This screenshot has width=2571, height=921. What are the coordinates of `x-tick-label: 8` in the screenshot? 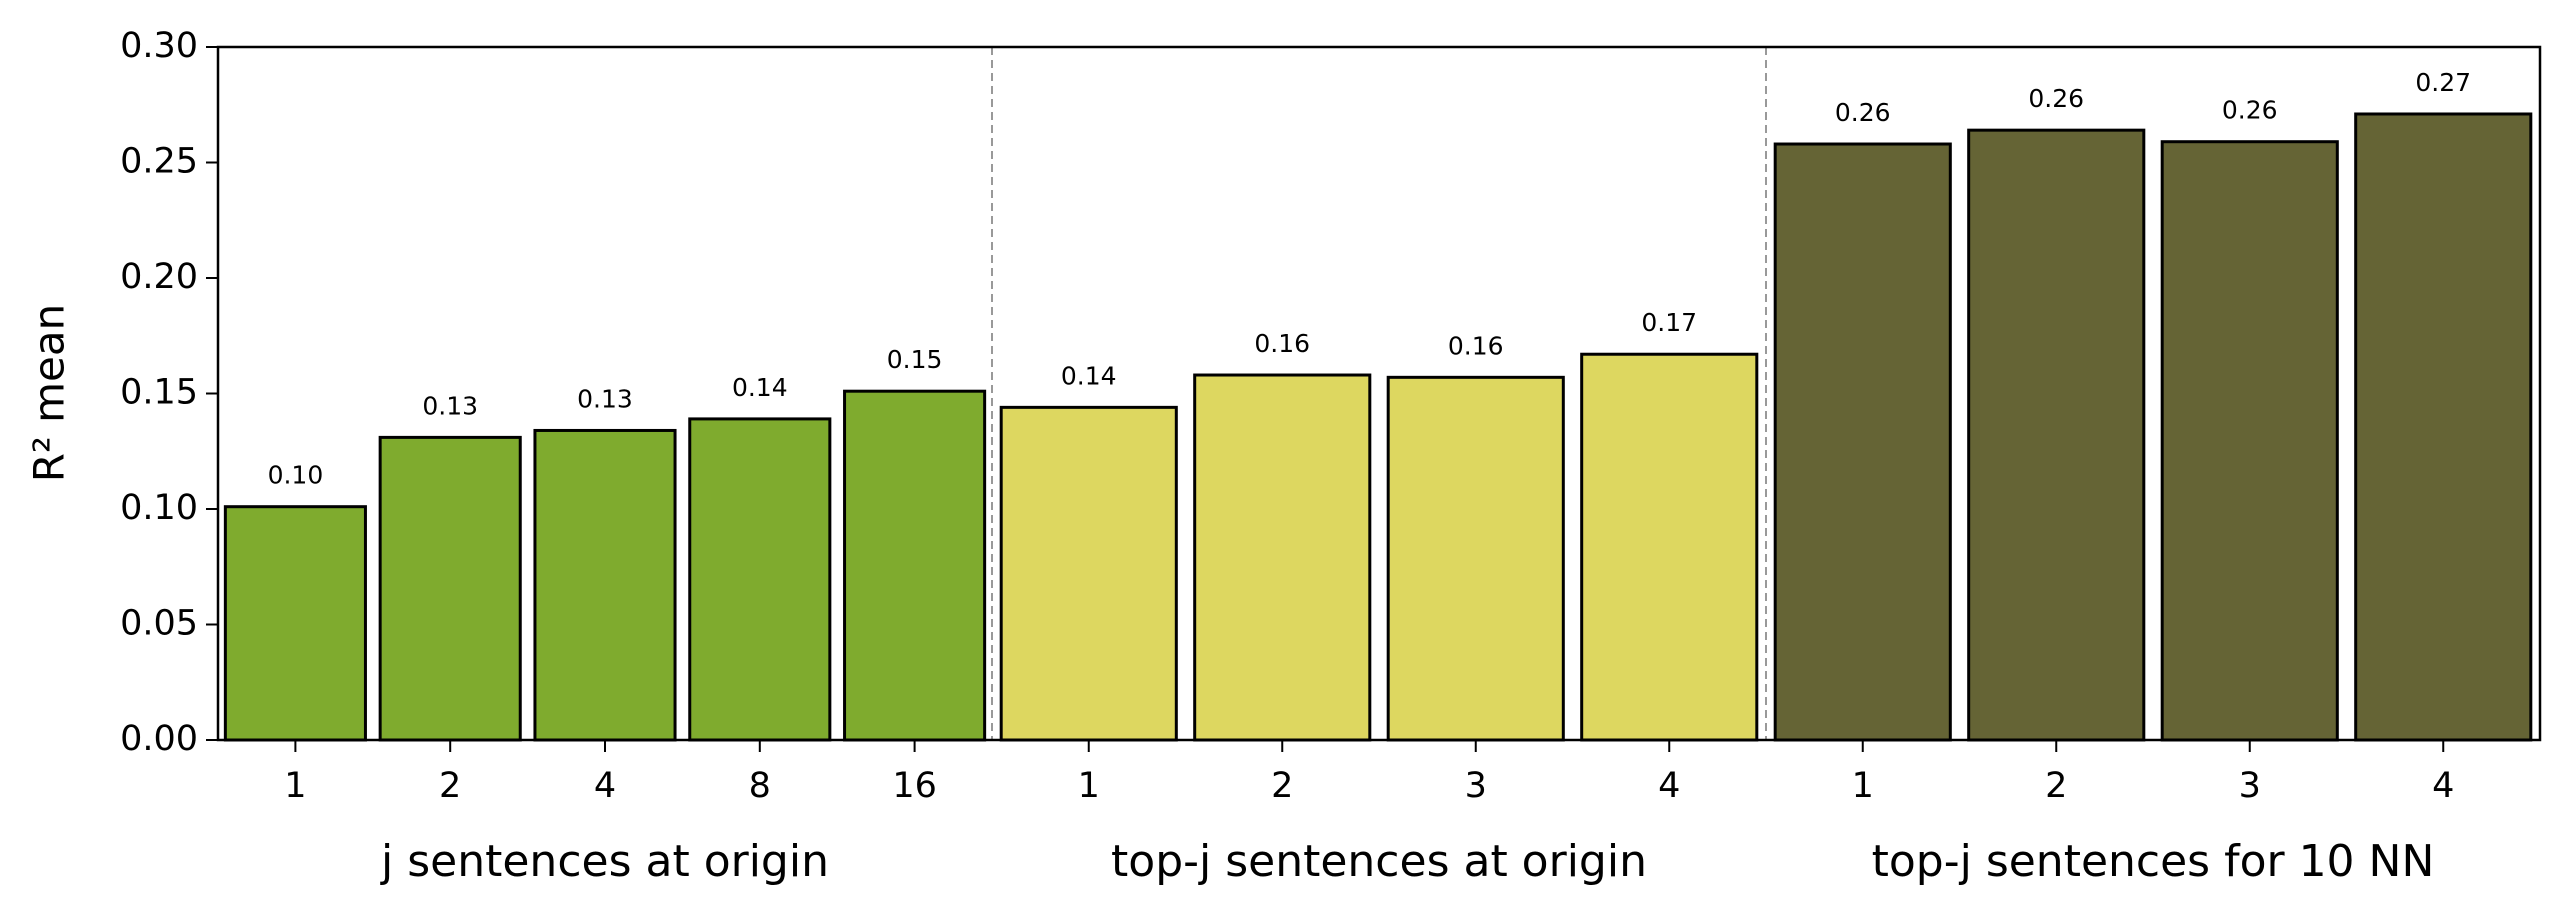 It's located at (760, 786).